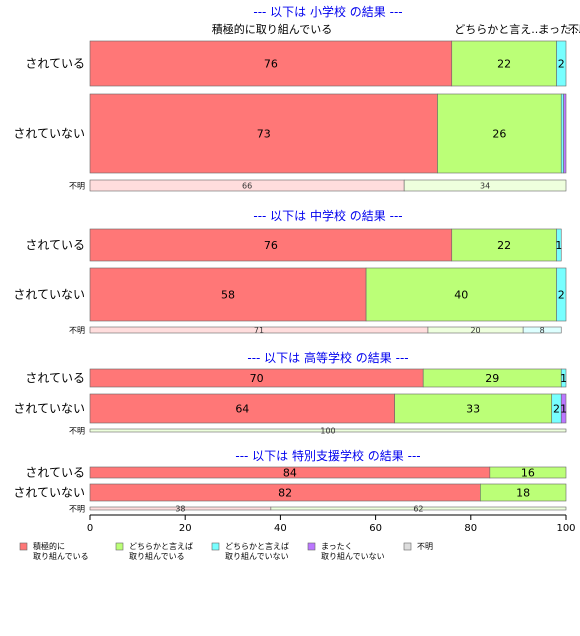 The image size is (580, 636). What do you see at coordinates (247, 186) in the screenshot?
I see `data-label: 66` at bounding box center [247, 186].